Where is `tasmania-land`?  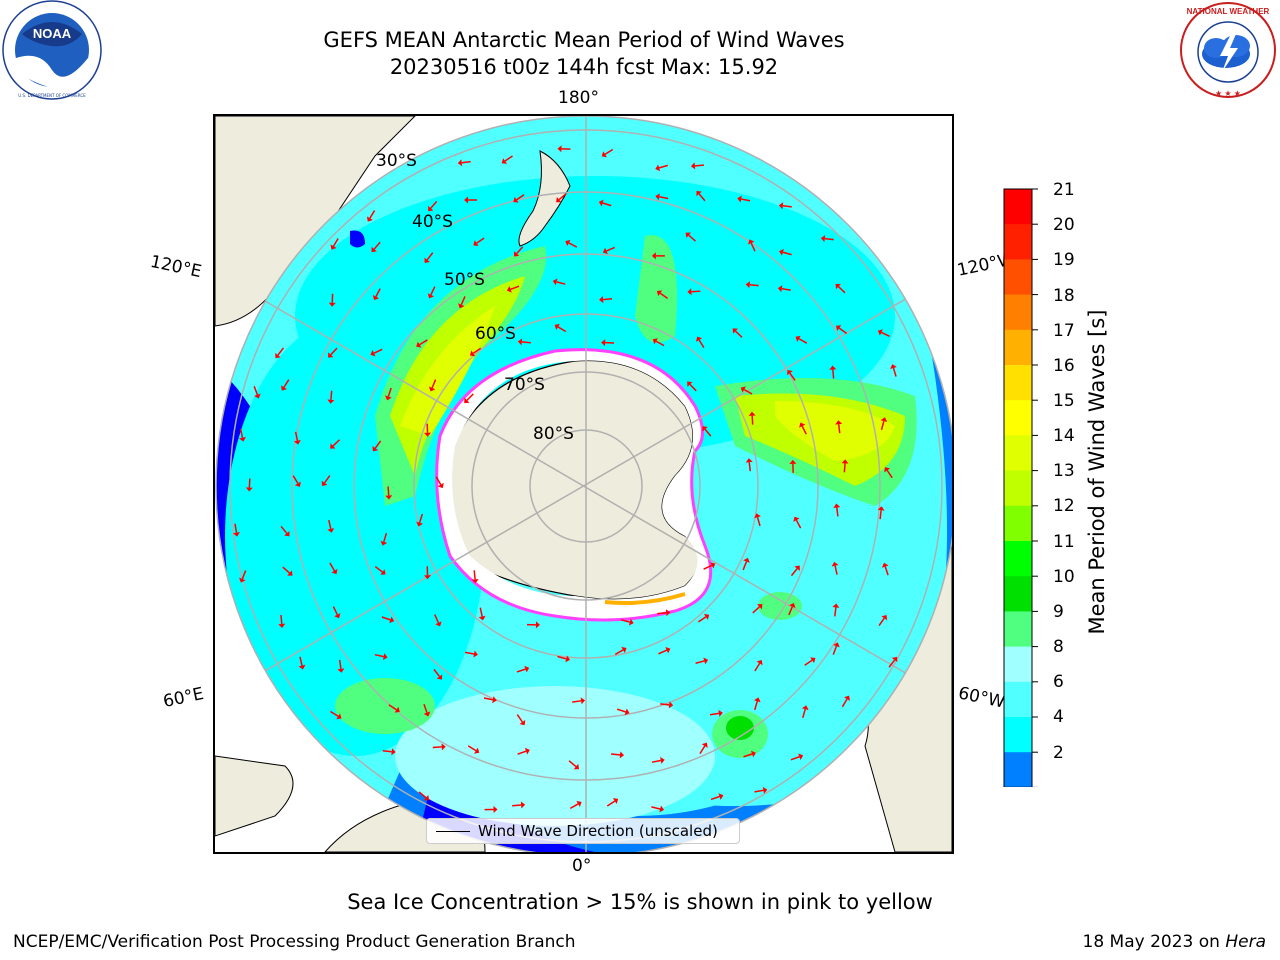
tasmania-land is located at coordinates (357, 239).